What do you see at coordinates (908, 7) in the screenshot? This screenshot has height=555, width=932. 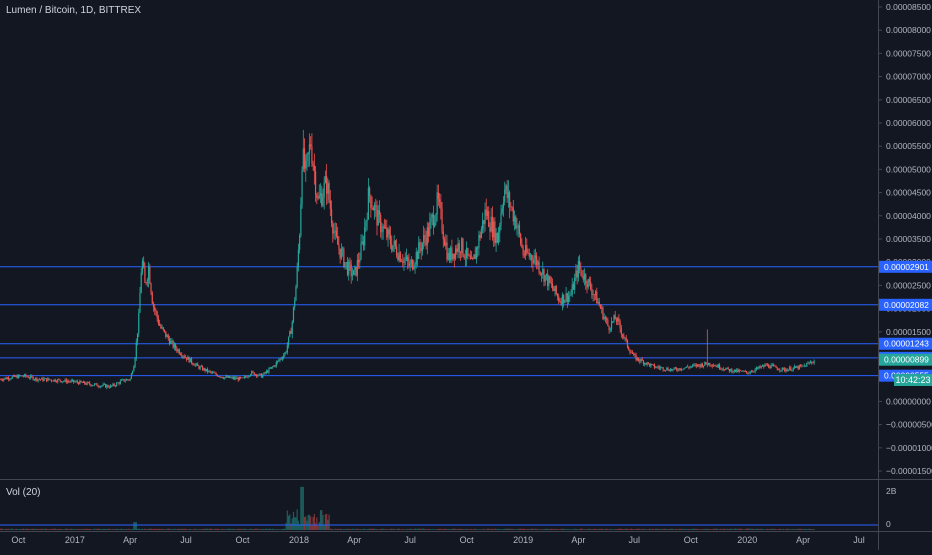 I see `y-tick-label: 0.00008500` at bounding box center [908, 7].